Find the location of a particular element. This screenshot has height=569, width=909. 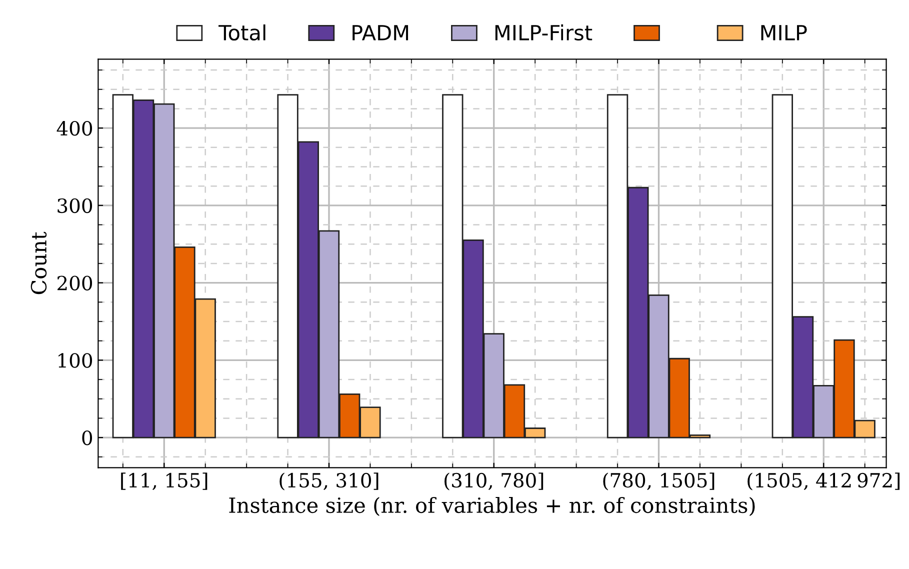

y-tick-label: 400 is located at coordinates (74, 128).